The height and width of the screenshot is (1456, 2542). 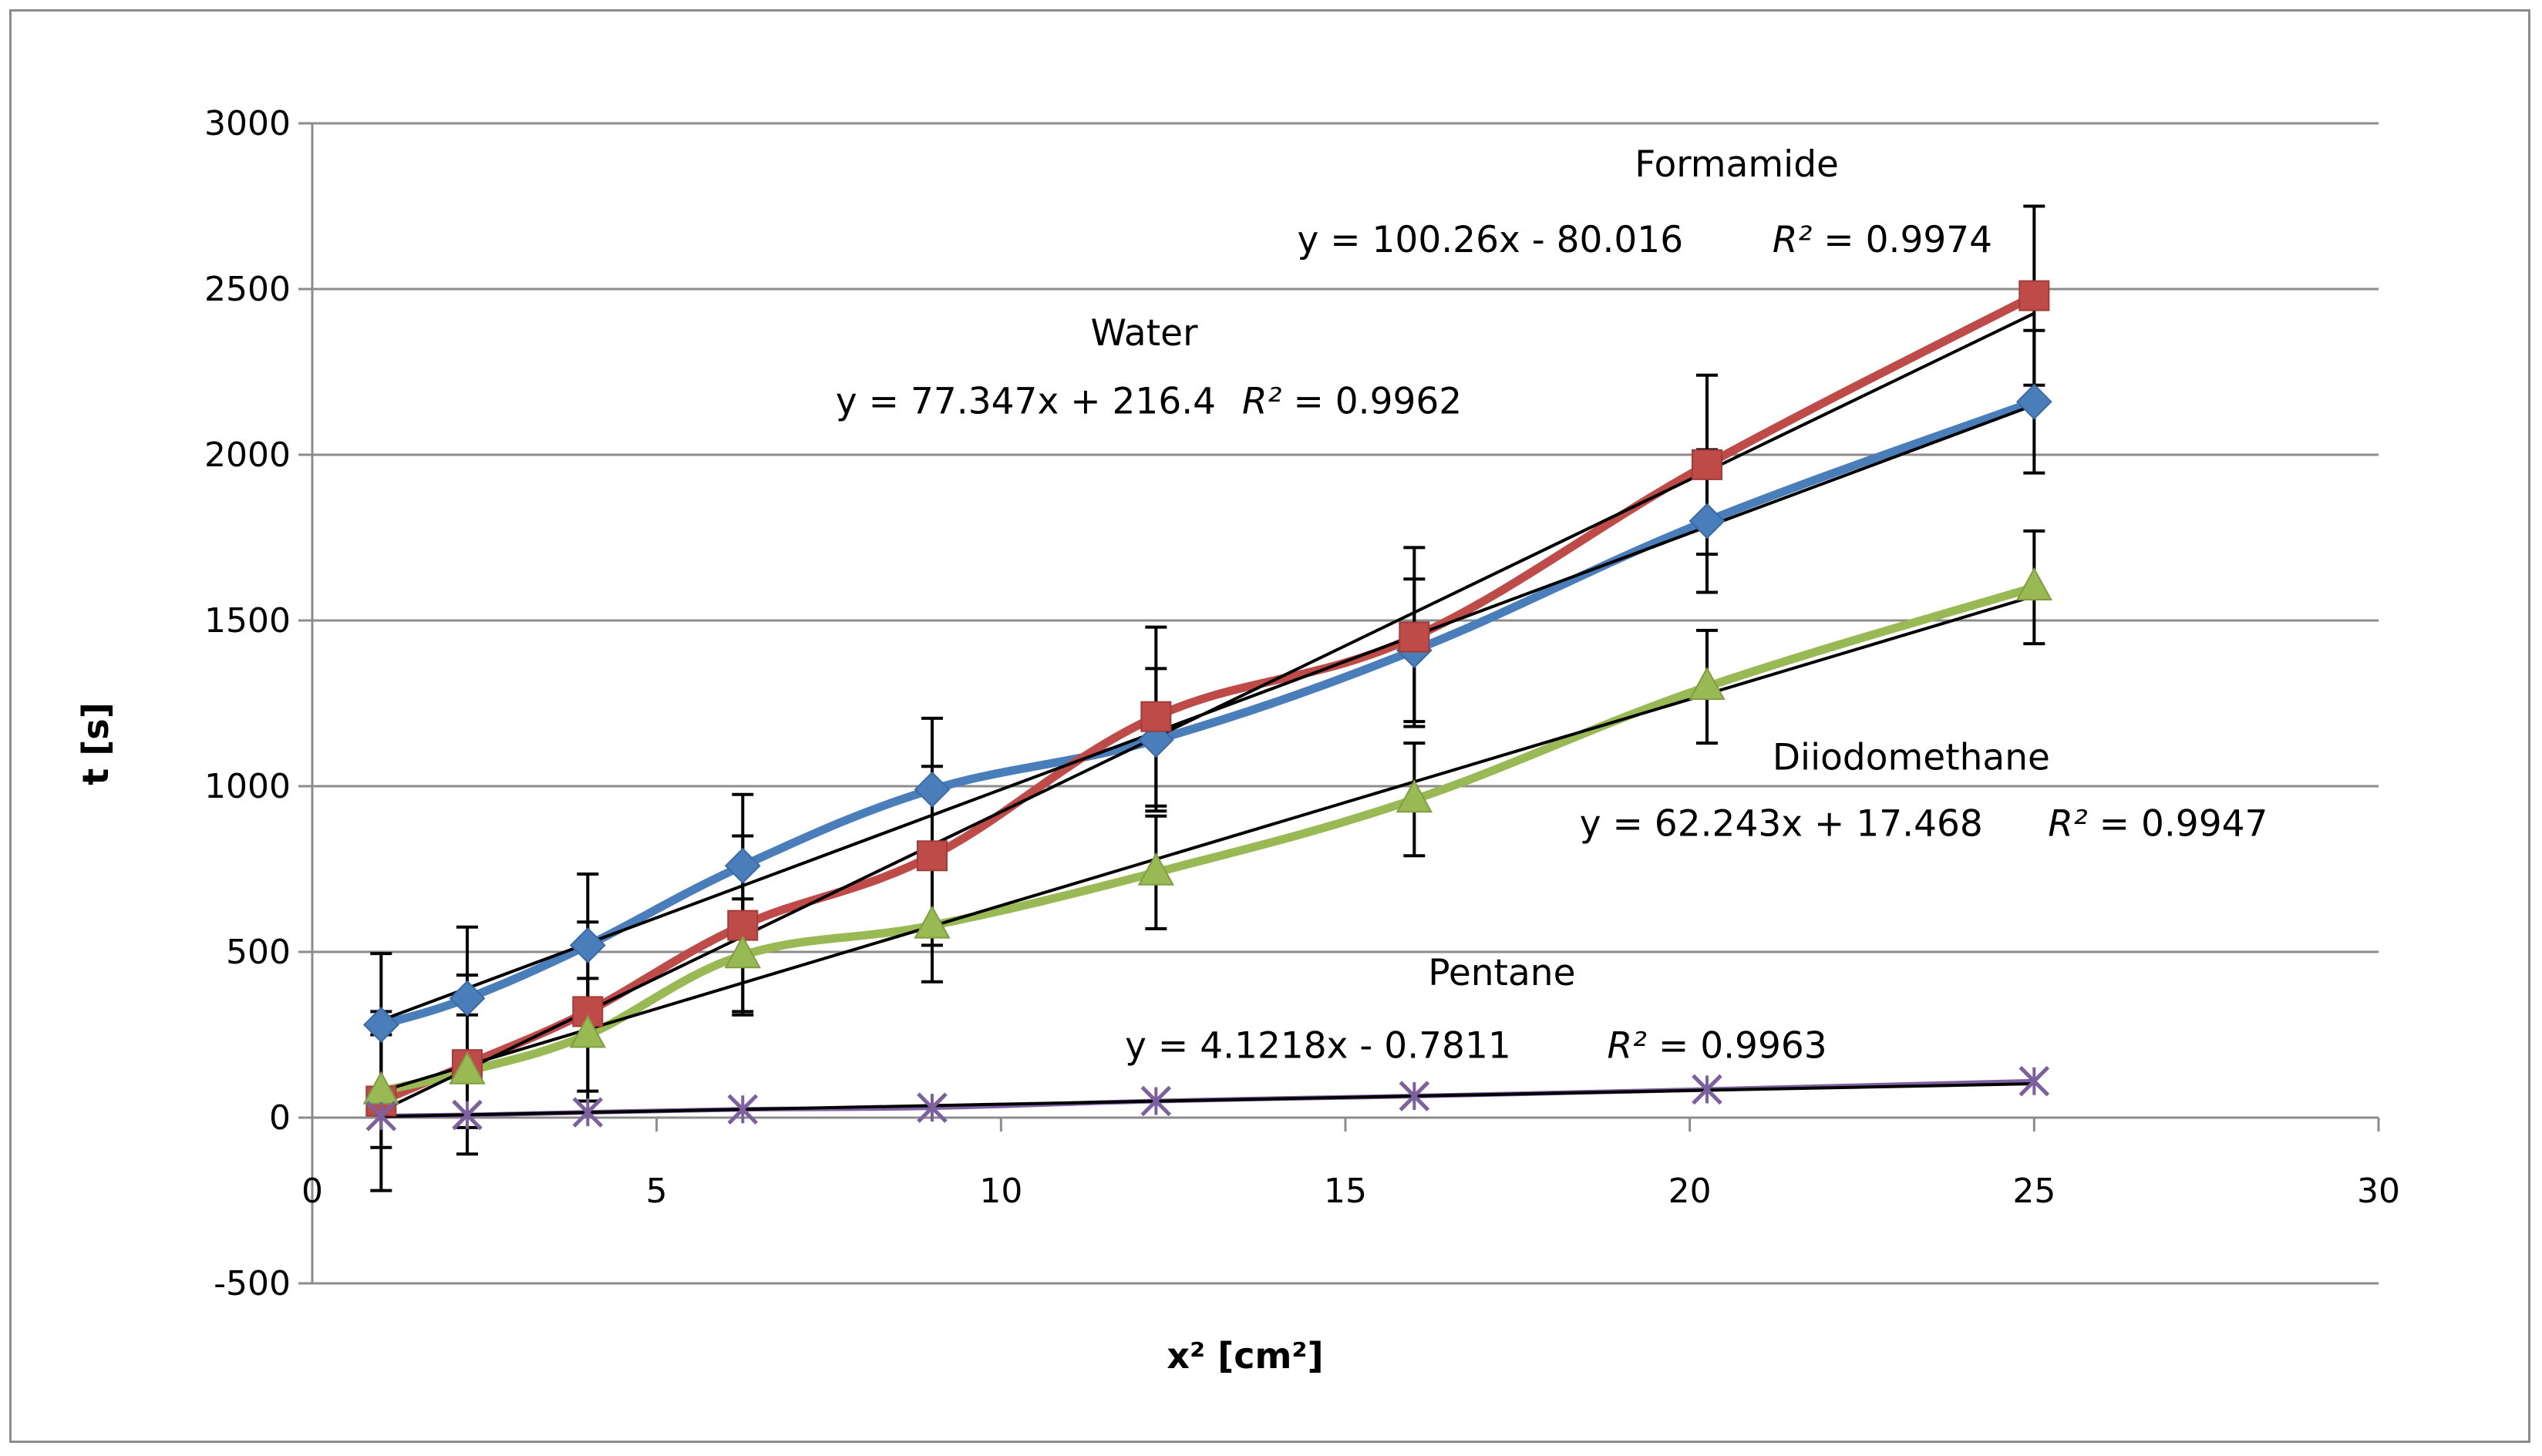 I want to click on x-tick-label: 30, so click(x=2379, y=1191).